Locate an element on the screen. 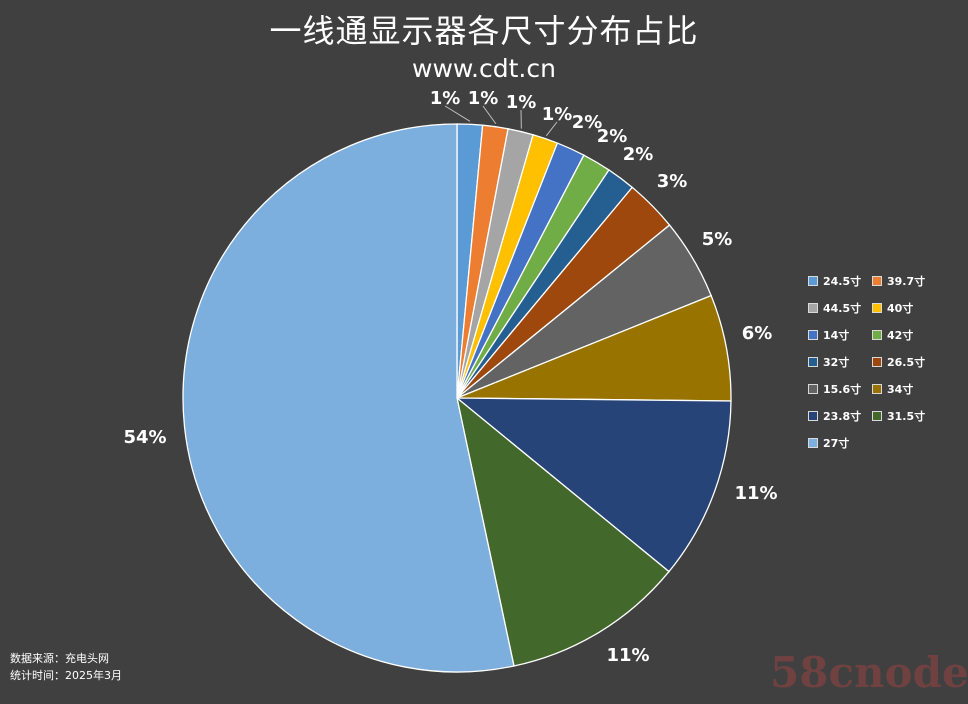  legend-label: 32寸 is located at coordinates (836, 362).